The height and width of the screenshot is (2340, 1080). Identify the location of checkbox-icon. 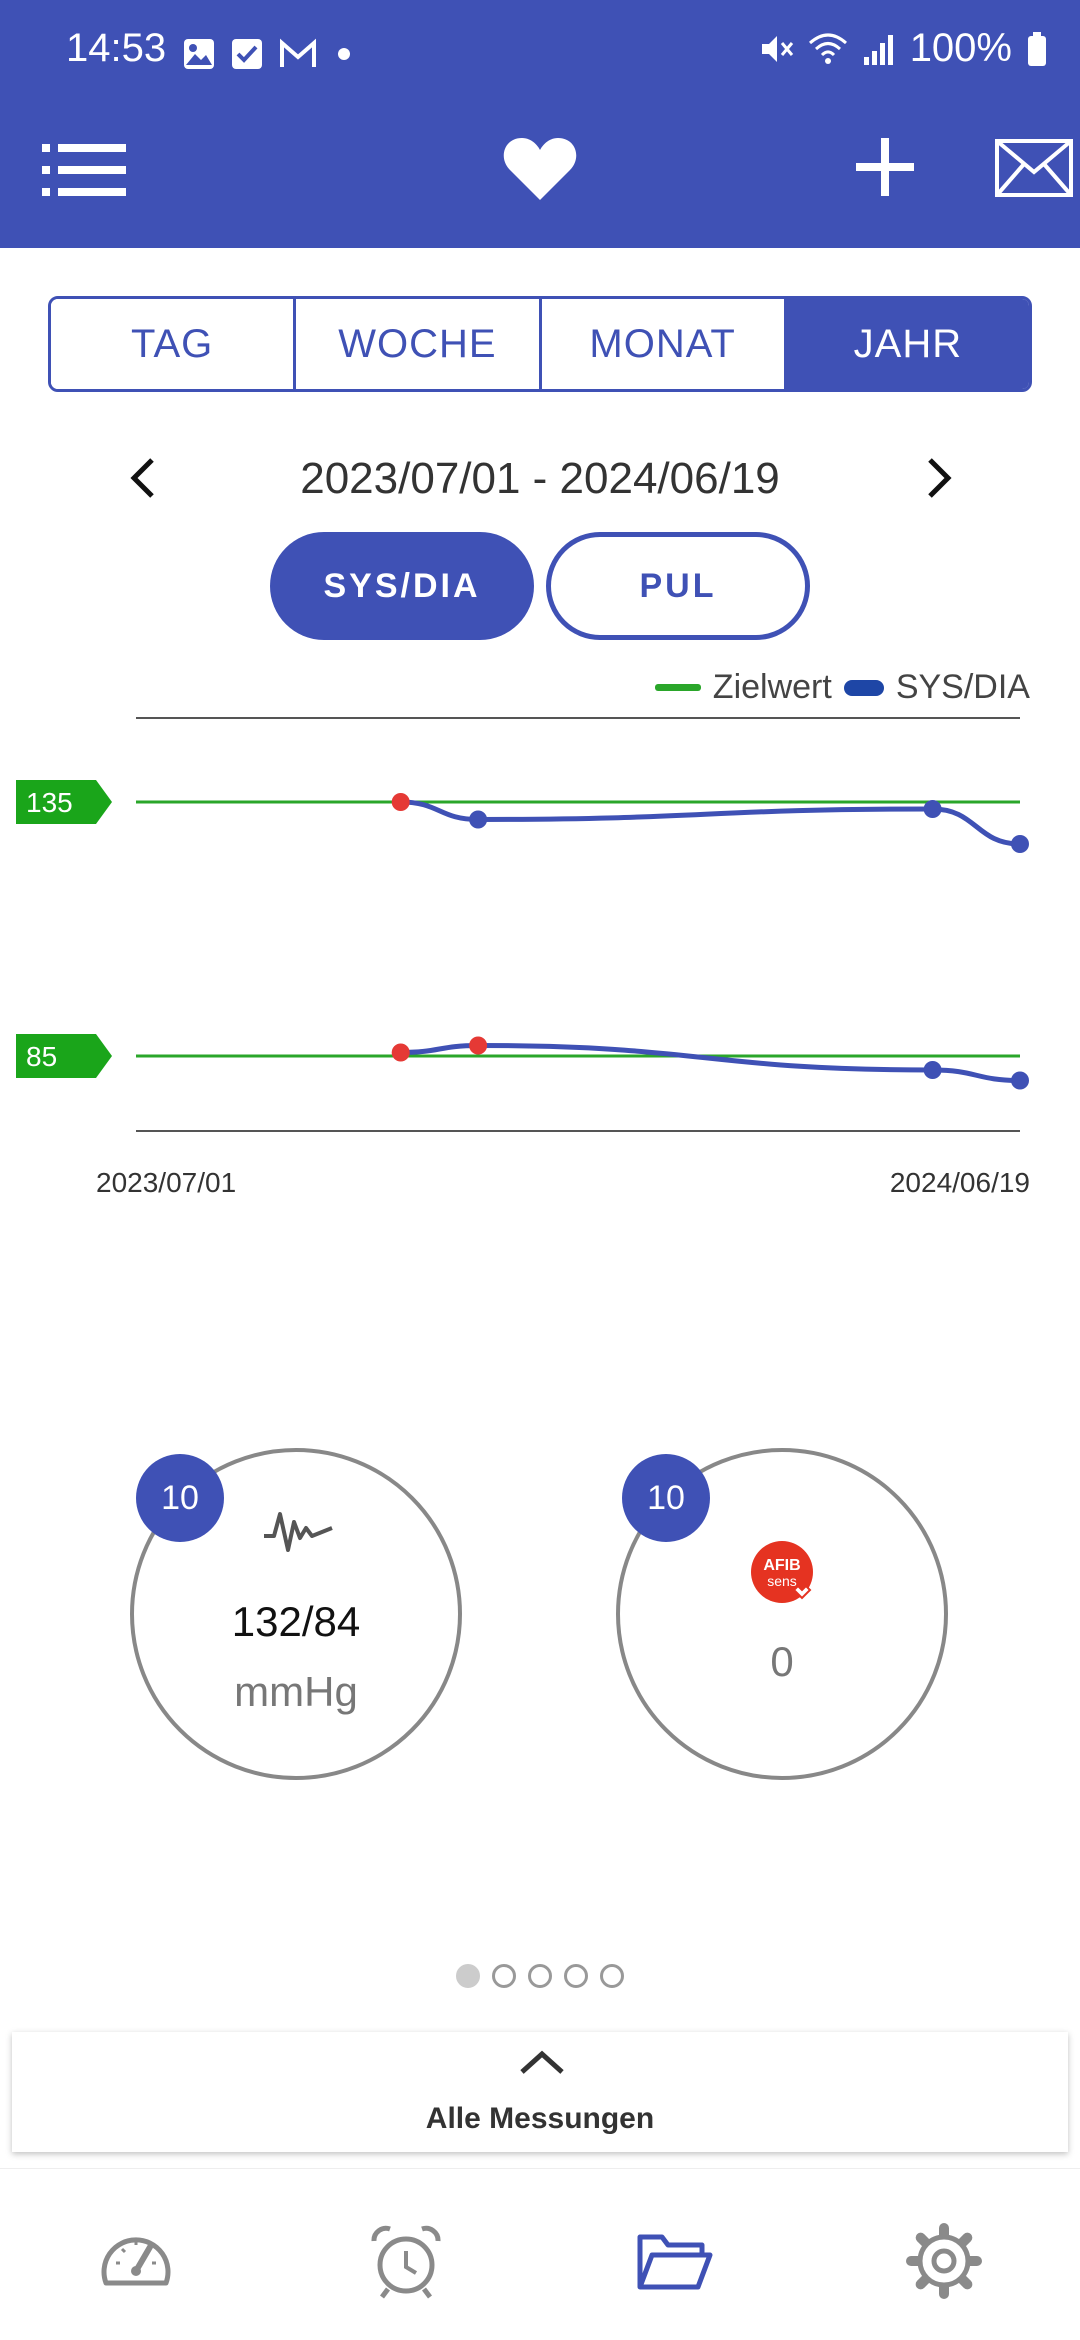
(247, 54).